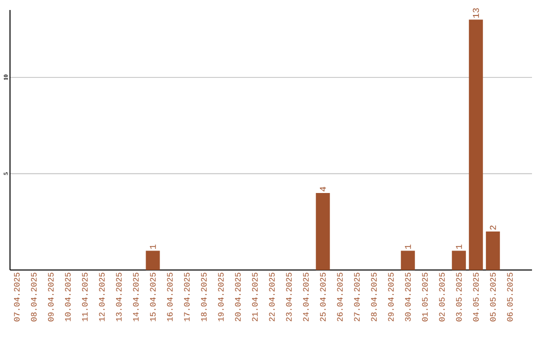 This screenshot has height=340, width=540. I want to click on x-tick-label: 02.05.2025, so click(442, 297).